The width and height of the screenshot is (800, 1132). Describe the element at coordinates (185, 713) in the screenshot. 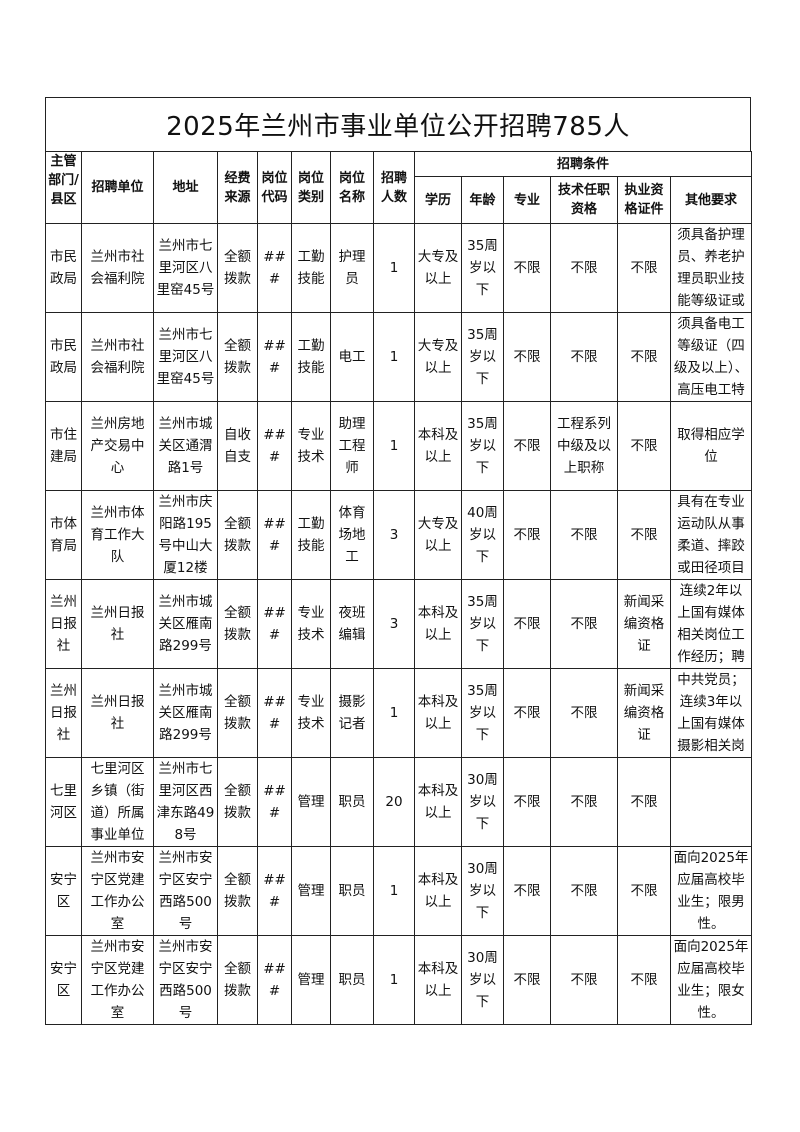

I see `cell-address: 兰州市城关区雁南路299号` at that location.